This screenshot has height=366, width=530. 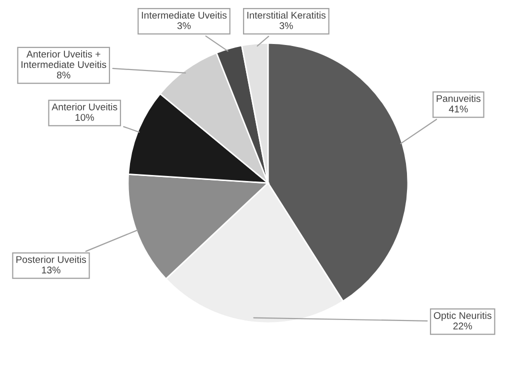 What do you see at coordinates (286, 15) in the screenshot?
I see `slice-label: Interstitial Keratitis` at bounding box center [286, 15].